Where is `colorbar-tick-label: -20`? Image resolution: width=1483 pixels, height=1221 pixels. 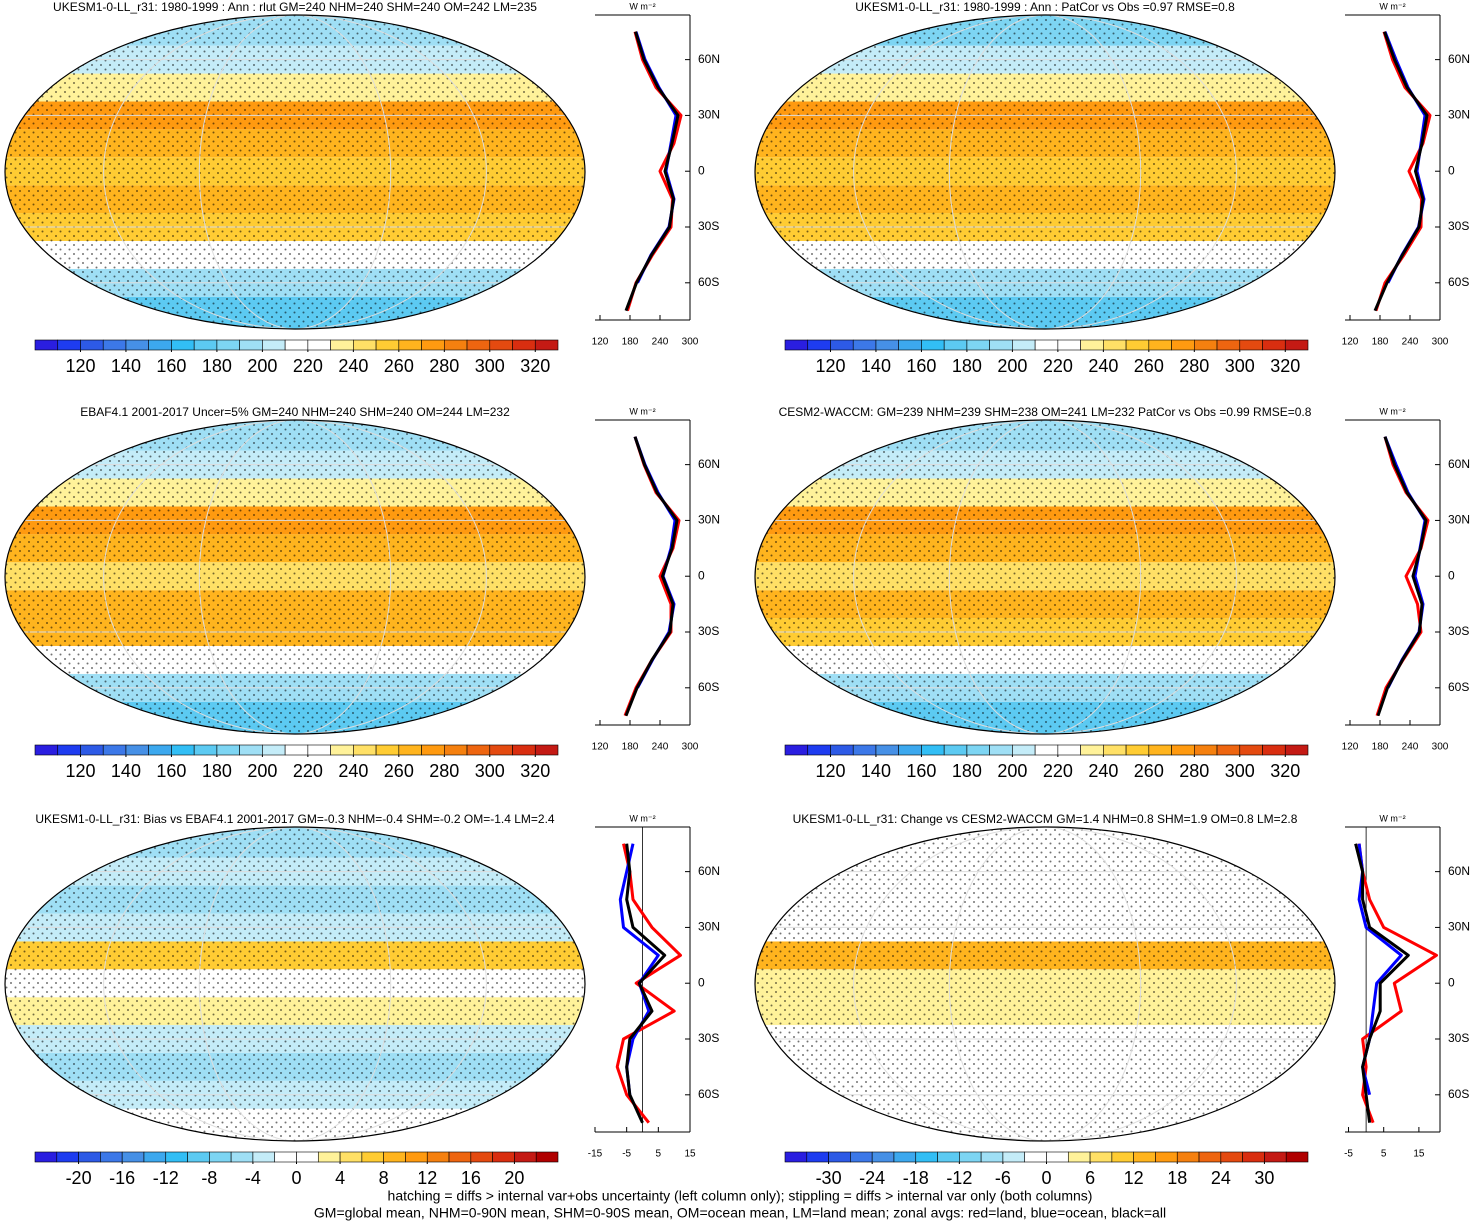 colorbar-tick-label: -20 is located at coordinates (79, 1178).